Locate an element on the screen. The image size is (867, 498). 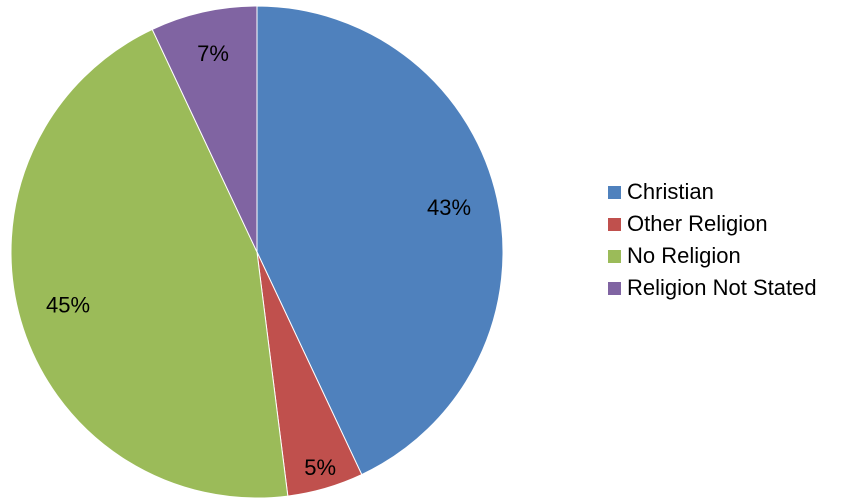
legend-item-no-religion: No Religion is located at coordinates (712, 256).